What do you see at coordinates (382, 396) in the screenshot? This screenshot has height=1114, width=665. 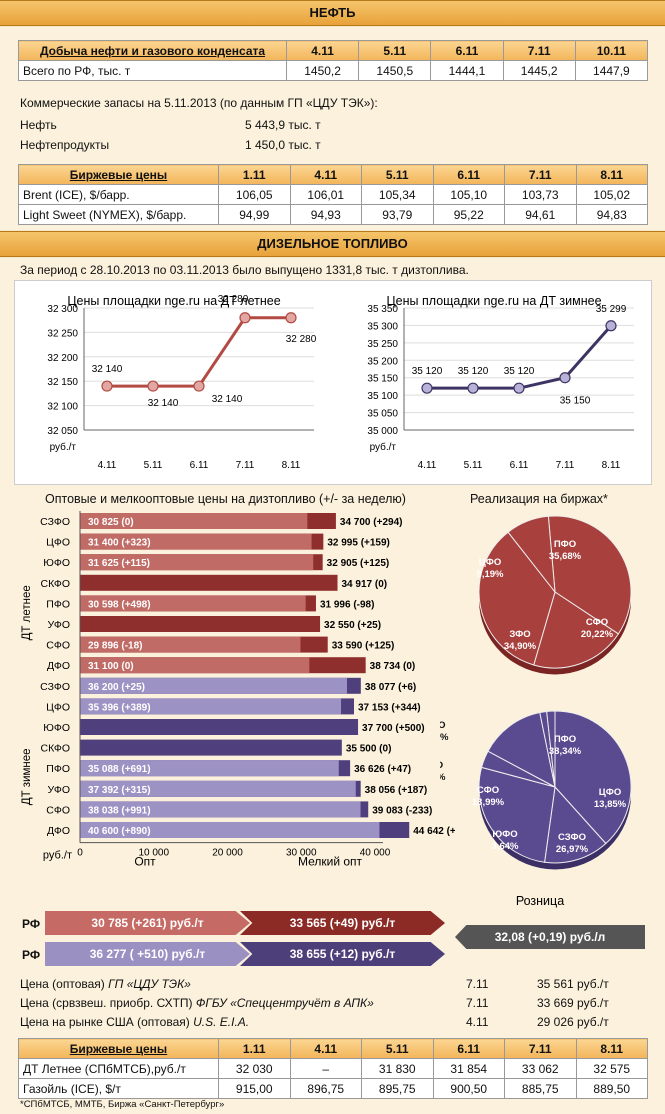 I see `y-tick-label: 35 100` at bounding box center [382, 396].